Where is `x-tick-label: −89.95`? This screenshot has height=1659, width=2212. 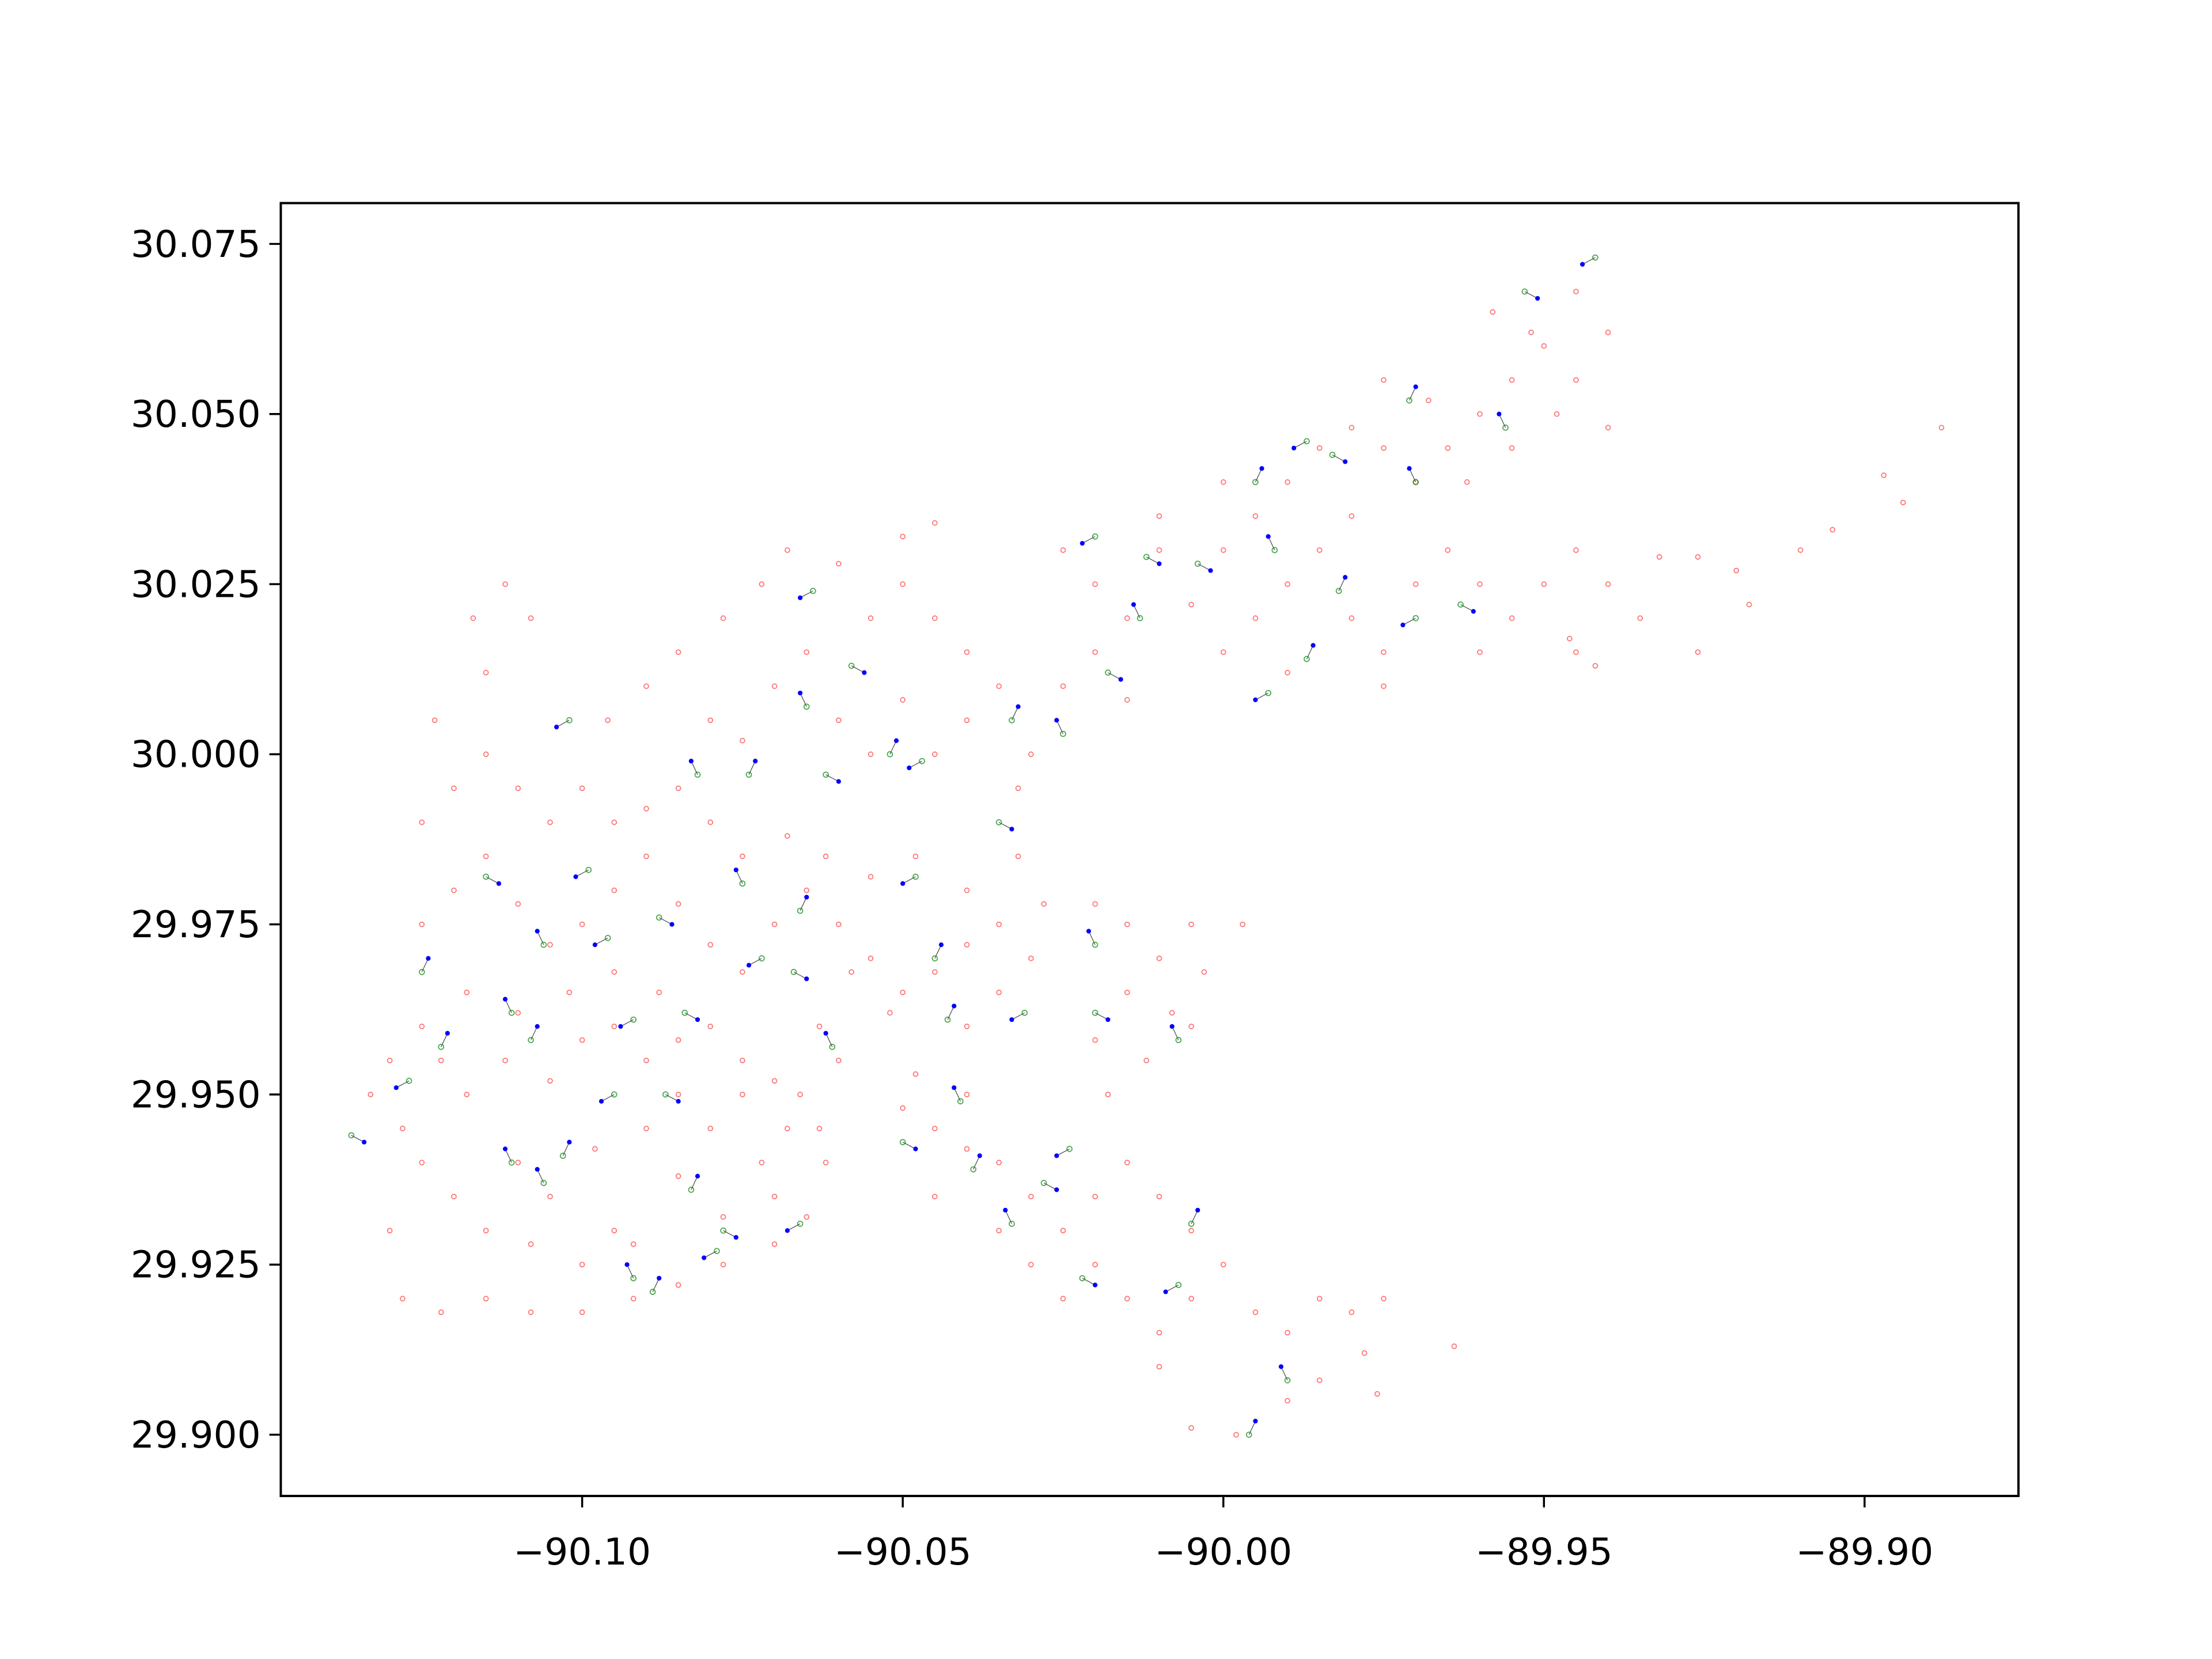 x-tick-label: −89.95 is located at coordinates (1544, 1552).